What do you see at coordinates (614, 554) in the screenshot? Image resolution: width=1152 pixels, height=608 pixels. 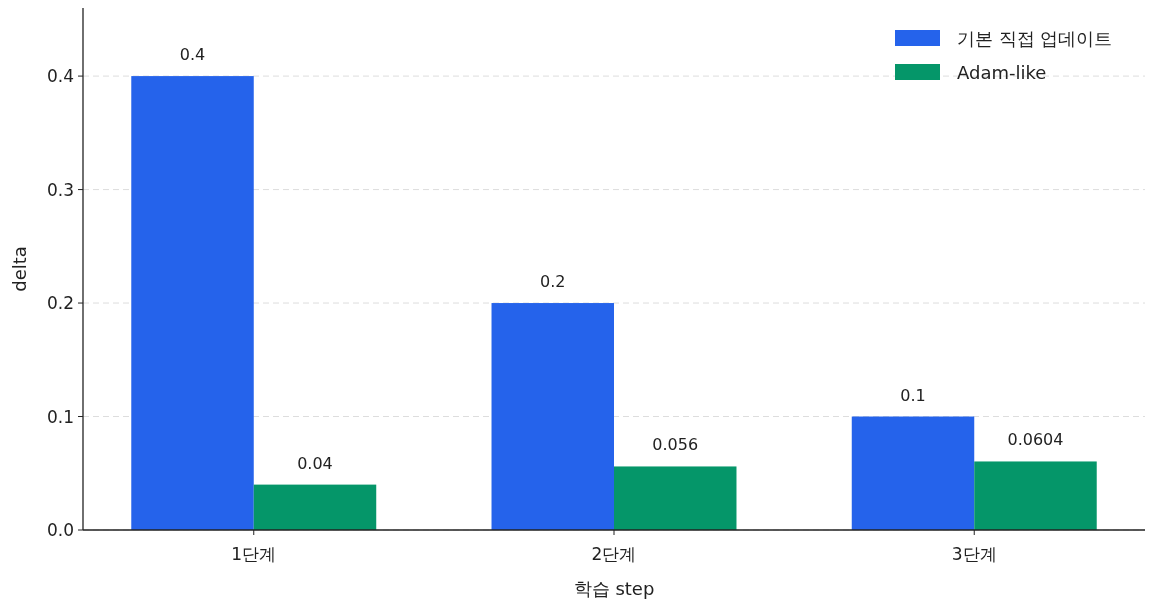 I see `x-tick-label: 2단계` at bounding box center [614, 554].